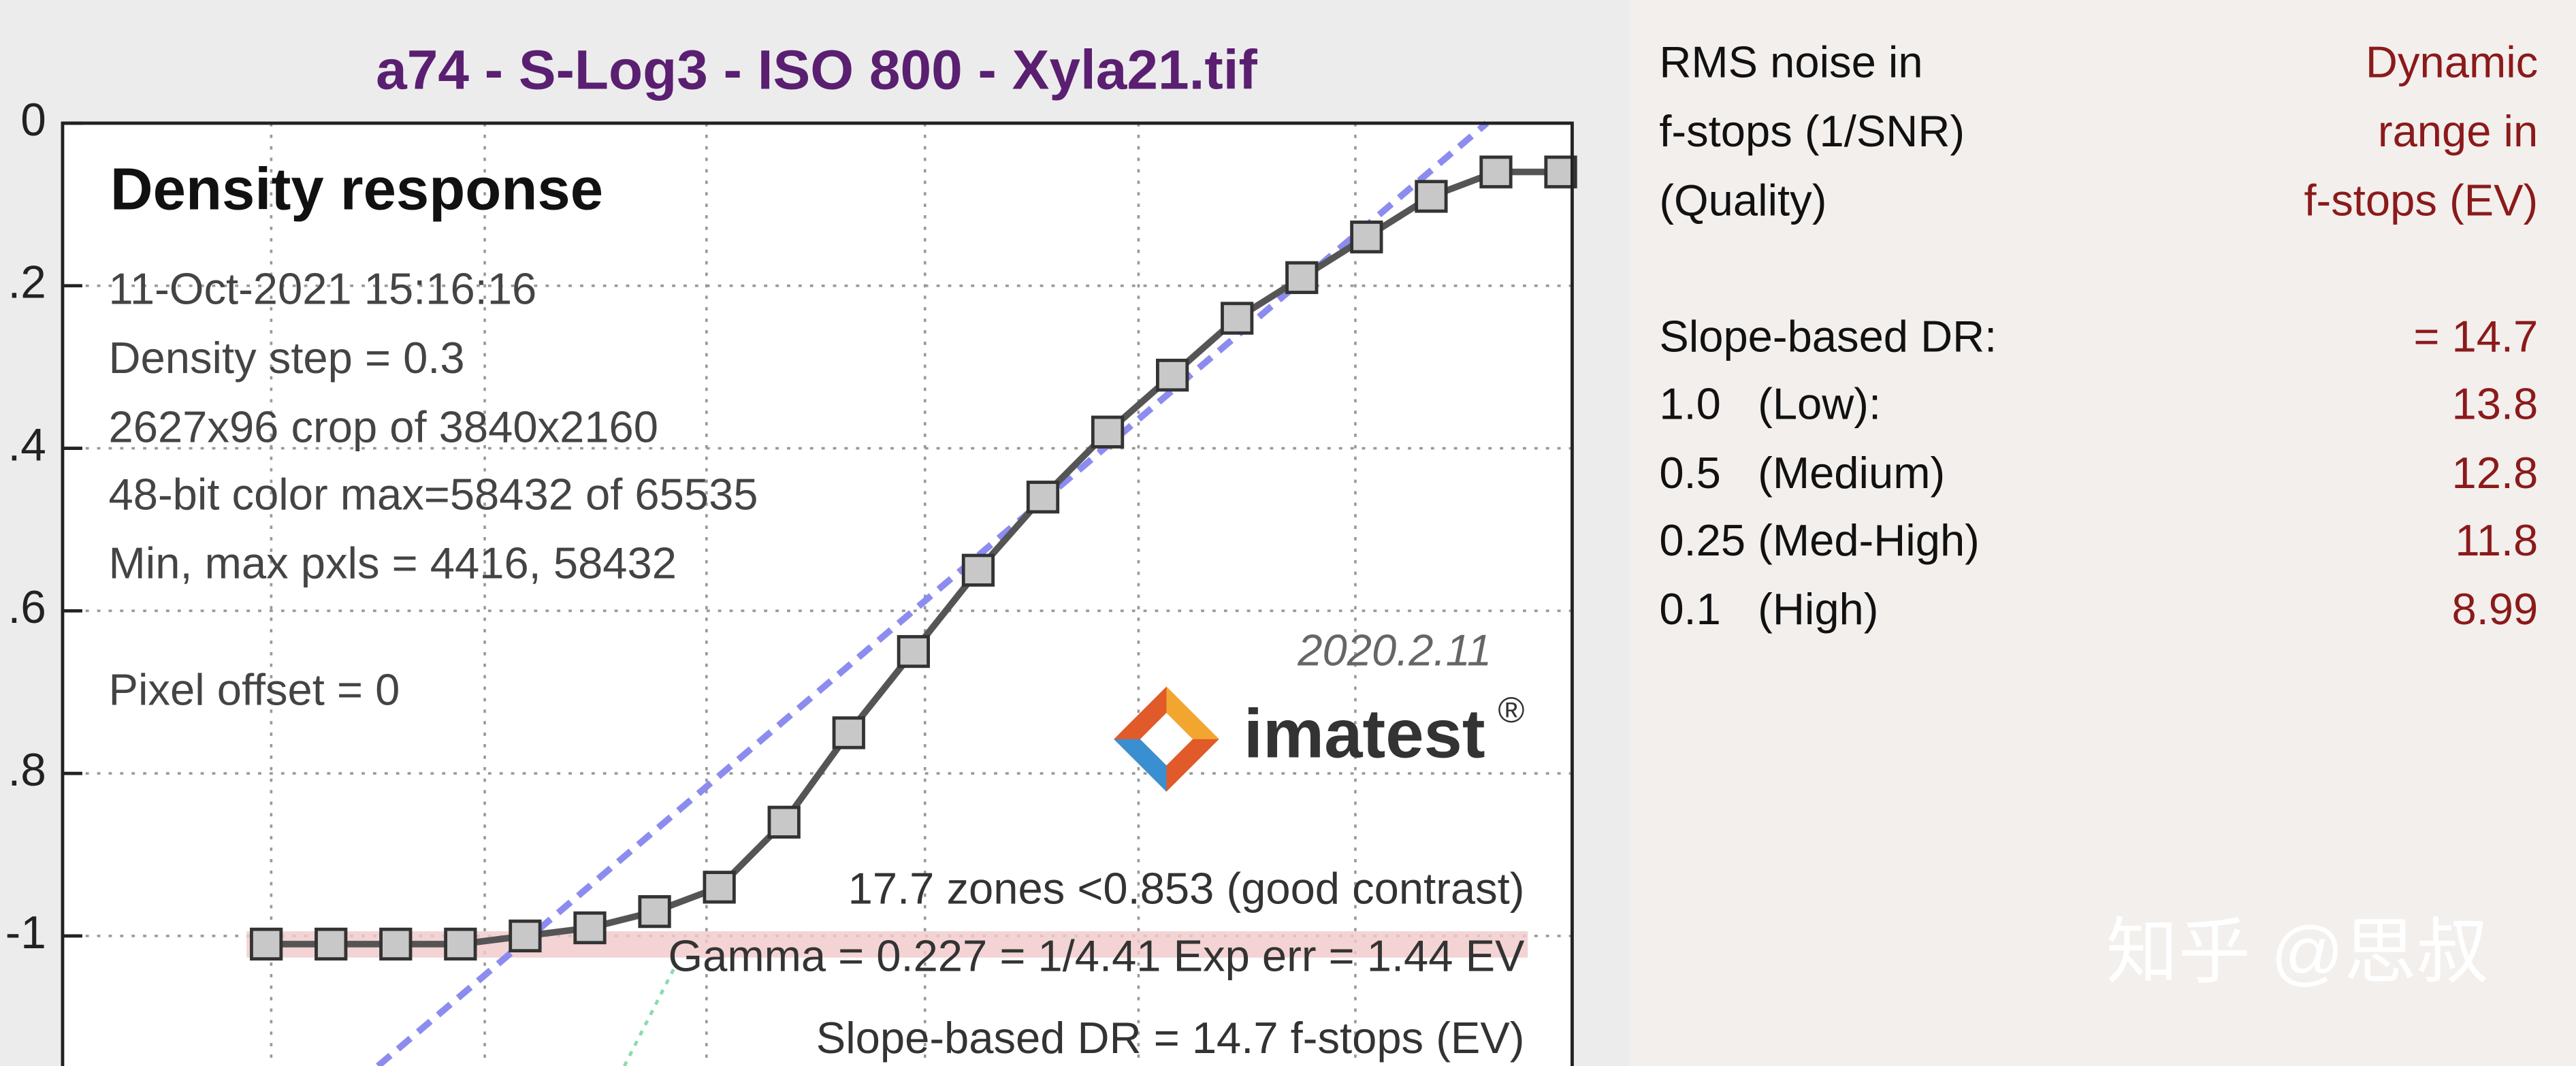  What do you see at coordinates (25, 932) in the screenshot?
I see `y-tick-label: -1` at bounding box center [25, 932].